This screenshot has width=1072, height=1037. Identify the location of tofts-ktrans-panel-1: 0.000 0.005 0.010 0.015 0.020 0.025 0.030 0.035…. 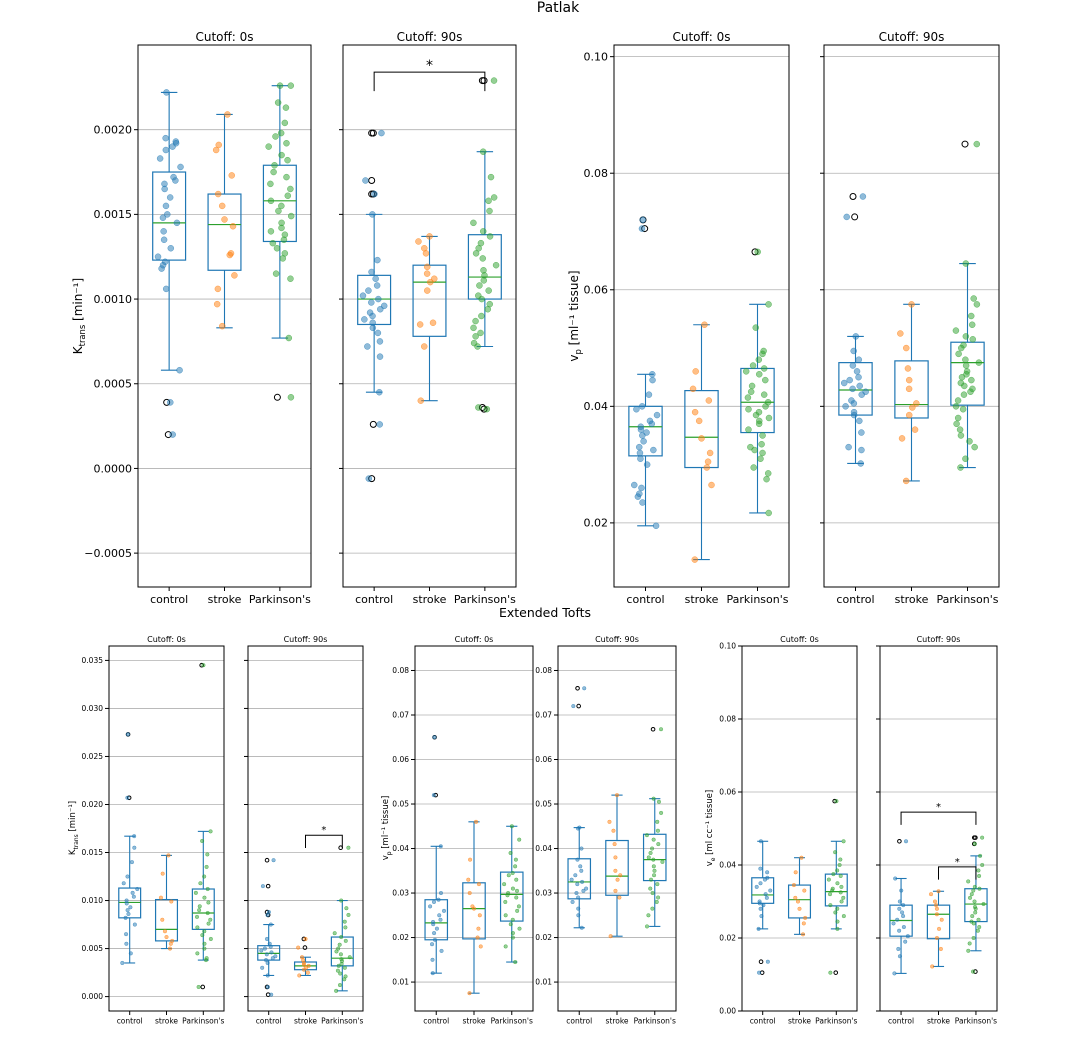
(153, 830).